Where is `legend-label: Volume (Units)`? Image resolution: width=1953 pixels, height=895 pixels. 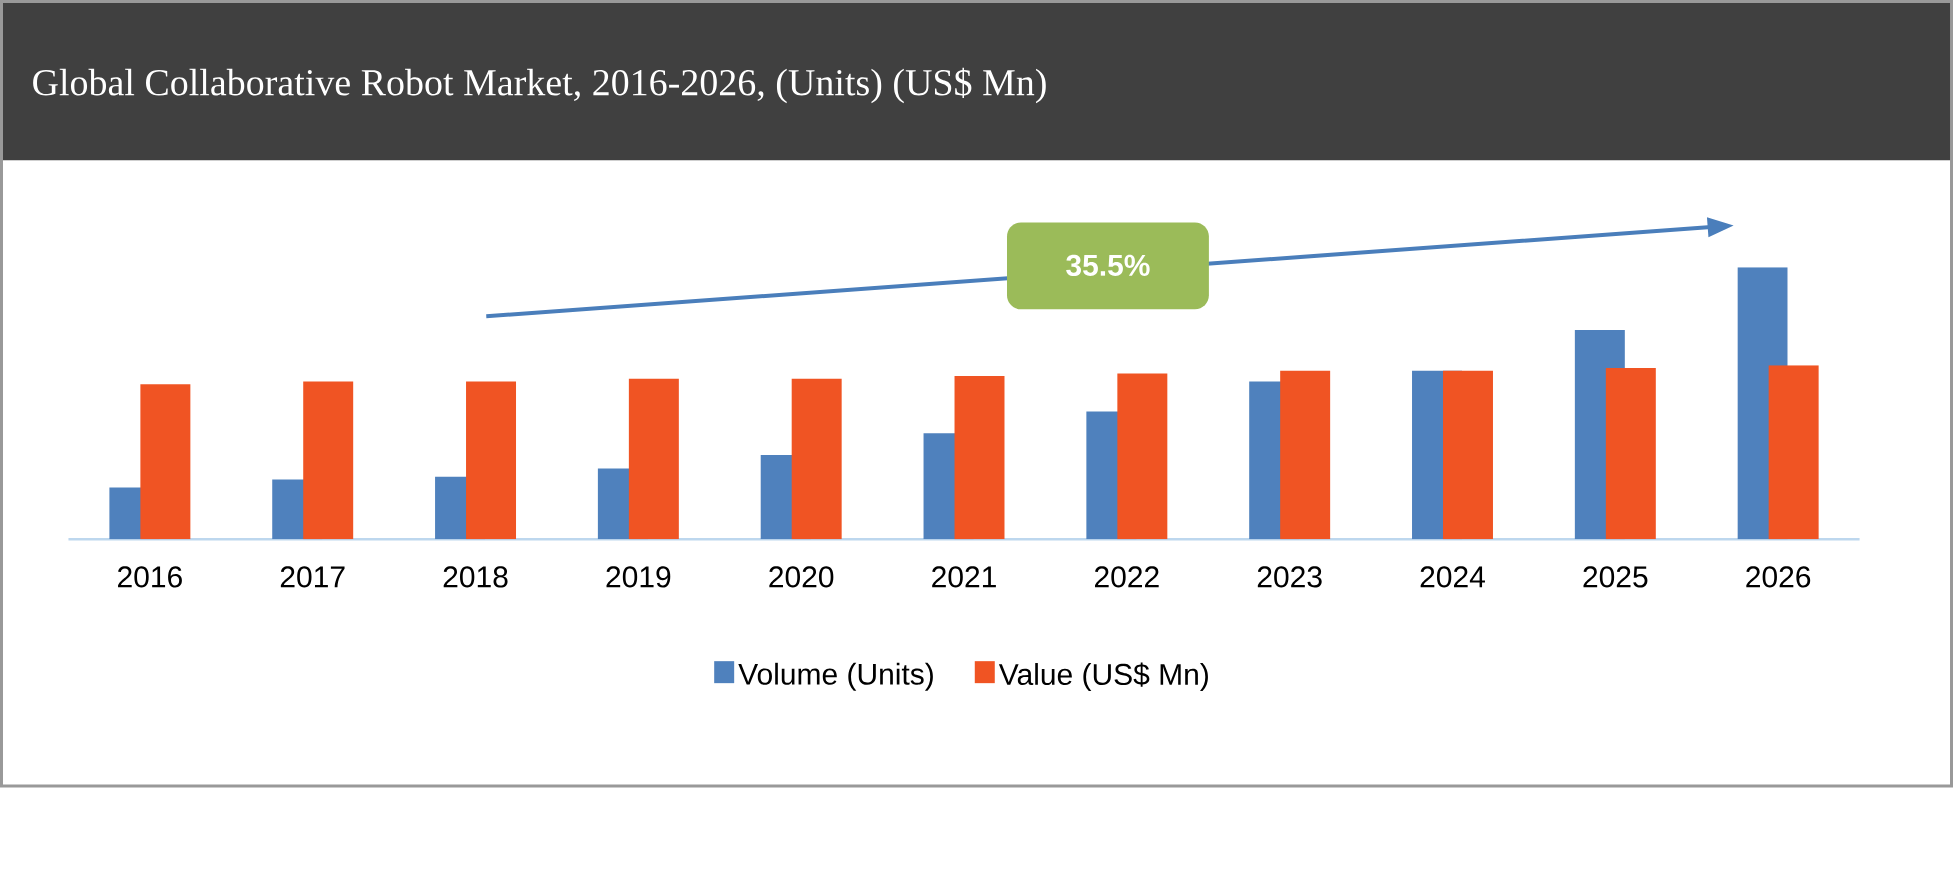
legend-label: Volume (Units) is located at coordinates (835, 676).